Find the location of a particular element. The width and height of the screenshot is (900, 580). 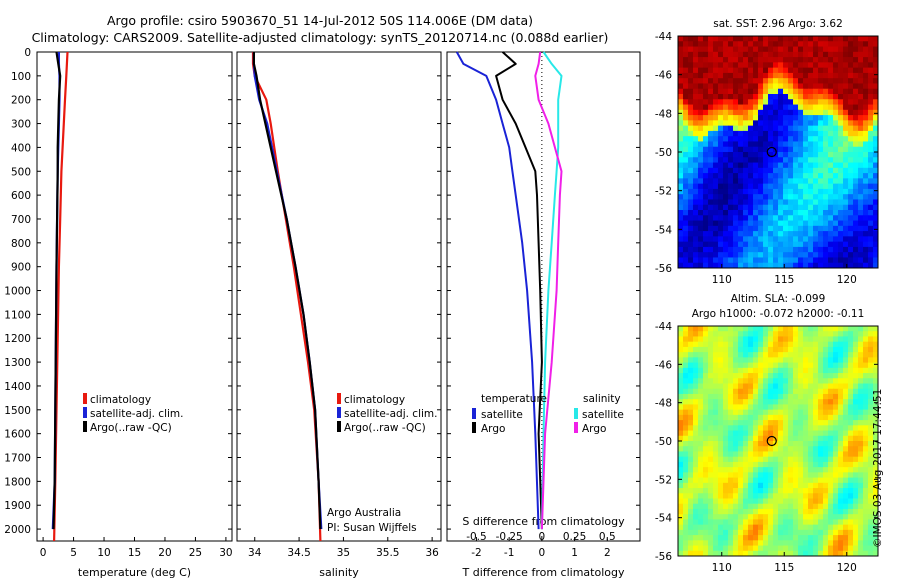

credit-text: ©IMOS 03-Aug-2017 17:44:51 is located at coordinates (878, 468).